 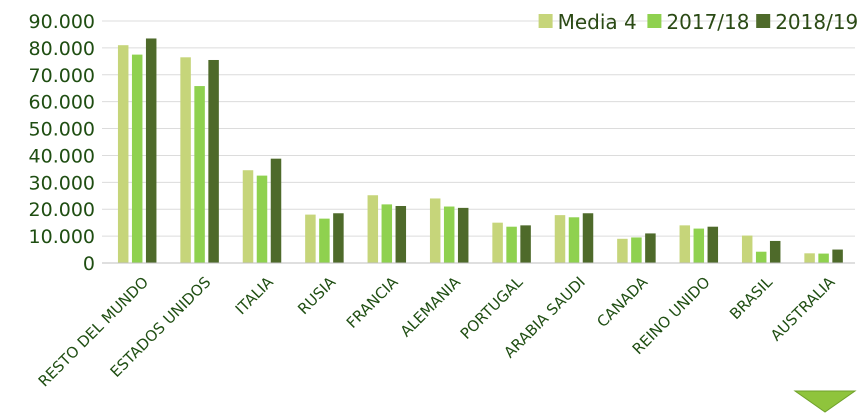 What do you see at coordinates (62, 103) in the screenshot?
I see `y-tick-label: 60.000` at bounding box center [62, 103].